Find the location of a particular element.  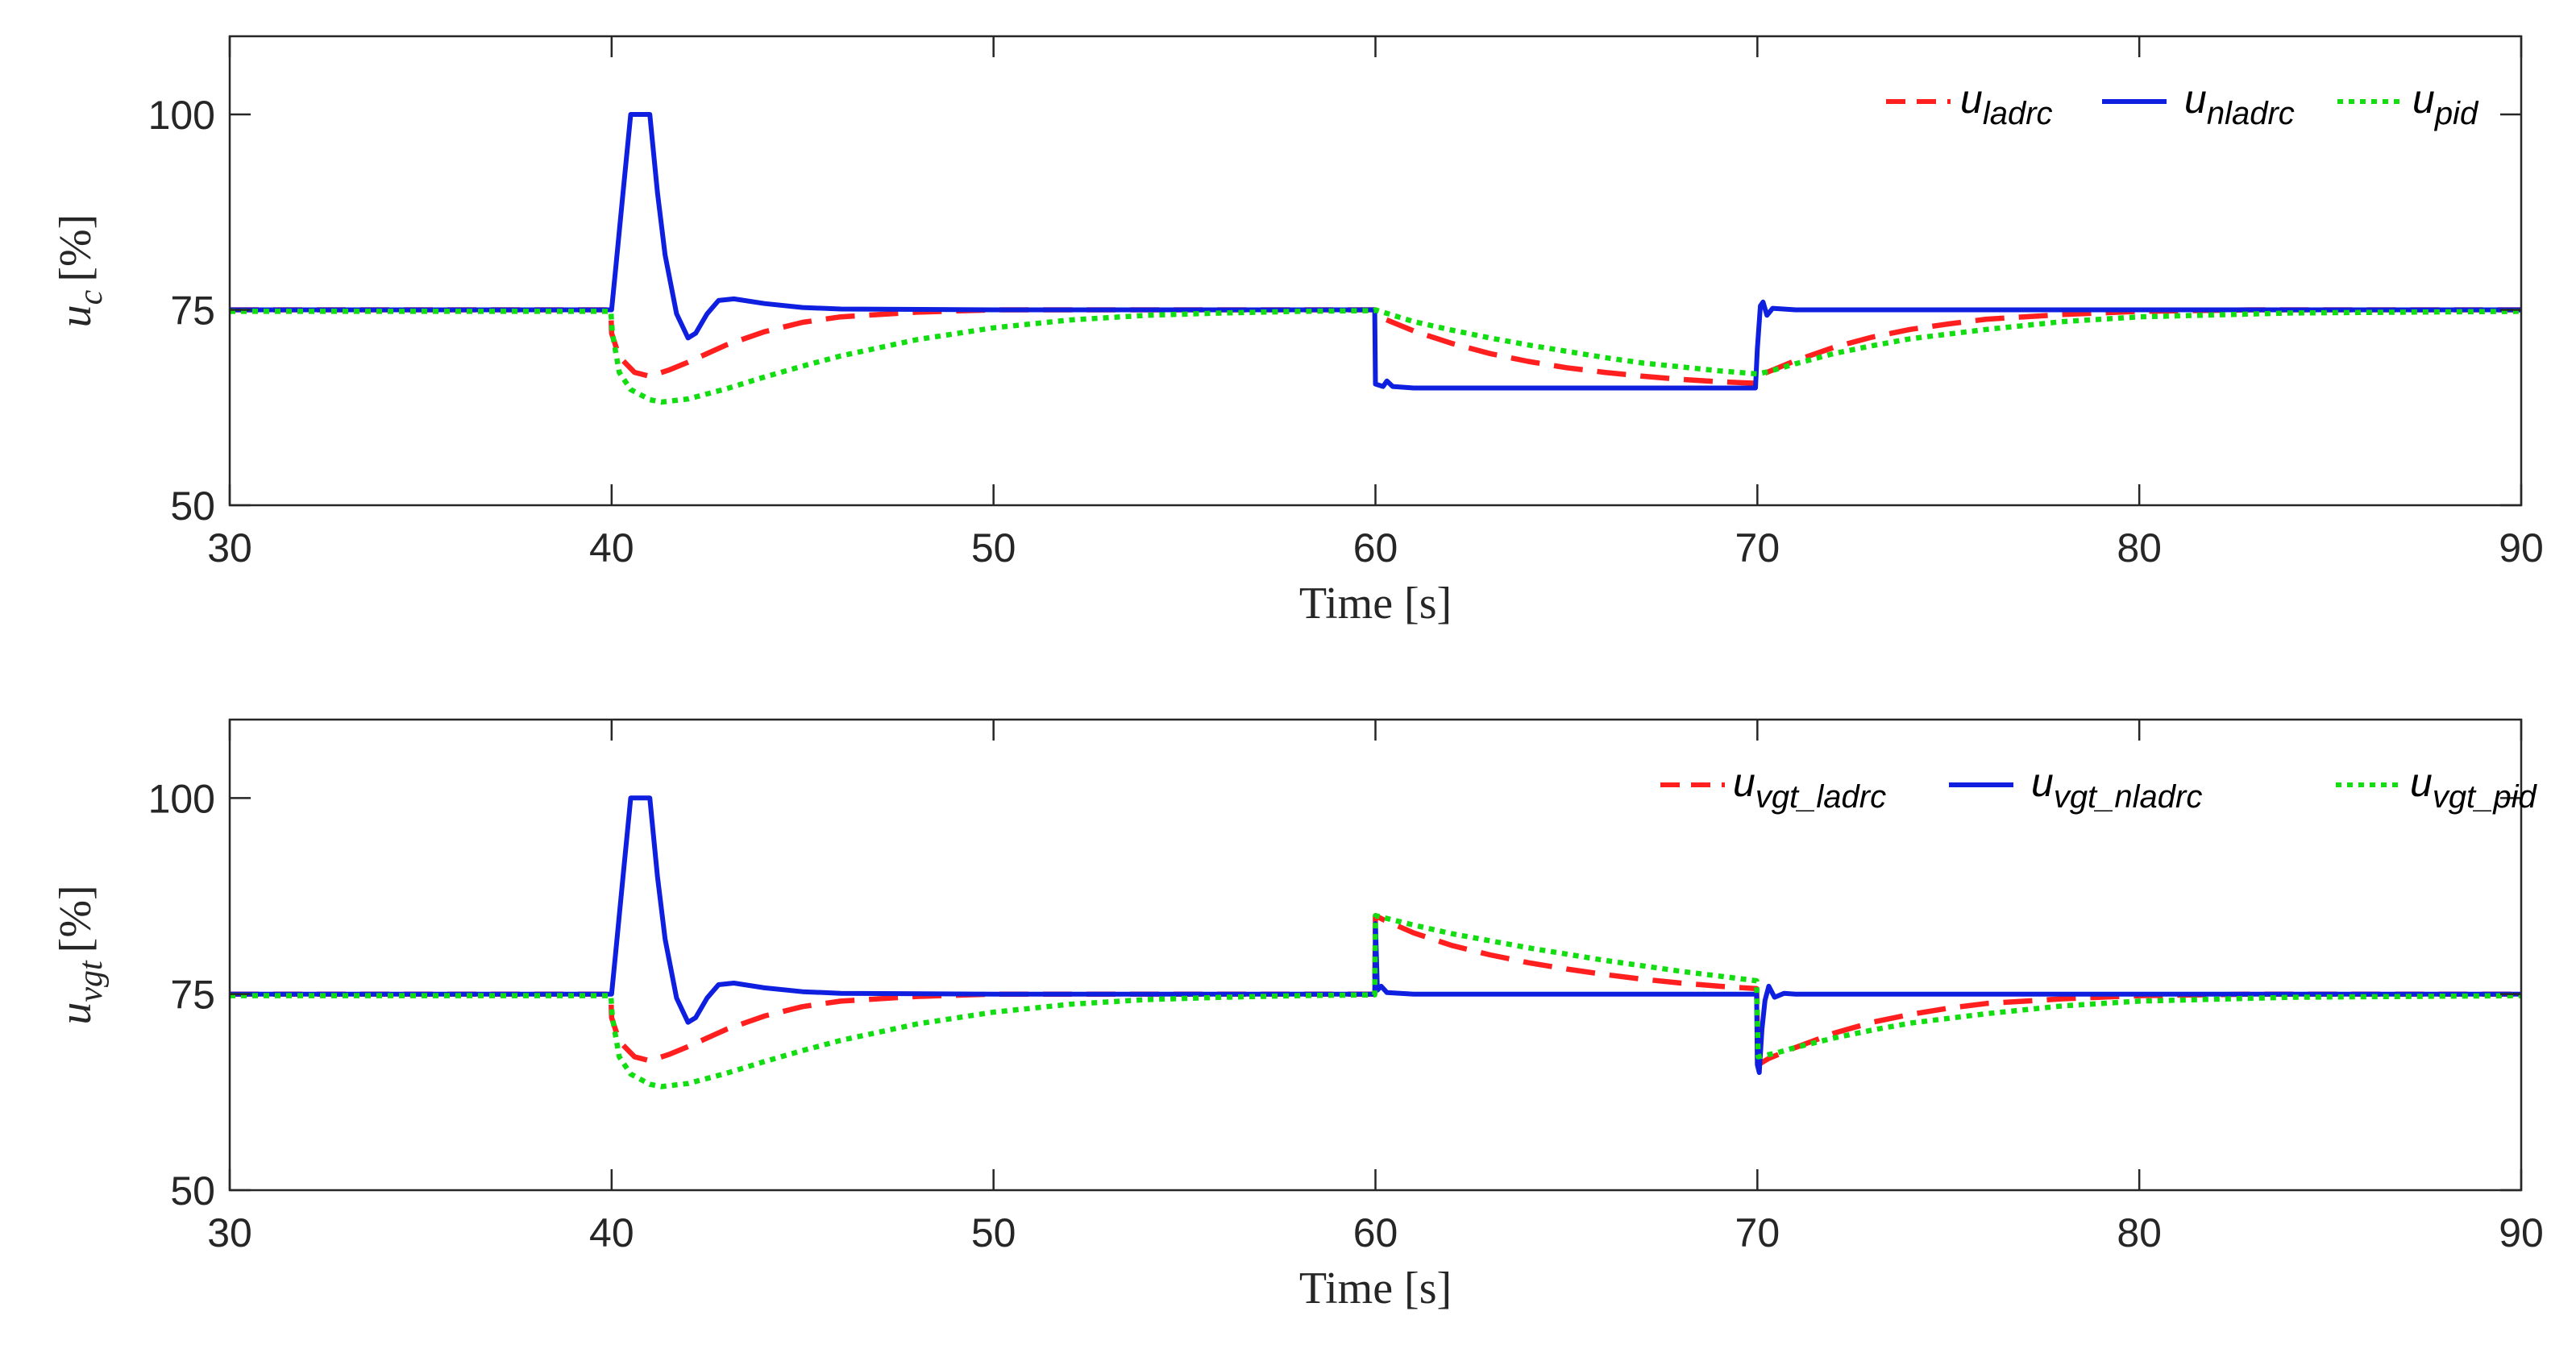

legend-label-ladrc: uladrc is located at coordinates (2006, 104).